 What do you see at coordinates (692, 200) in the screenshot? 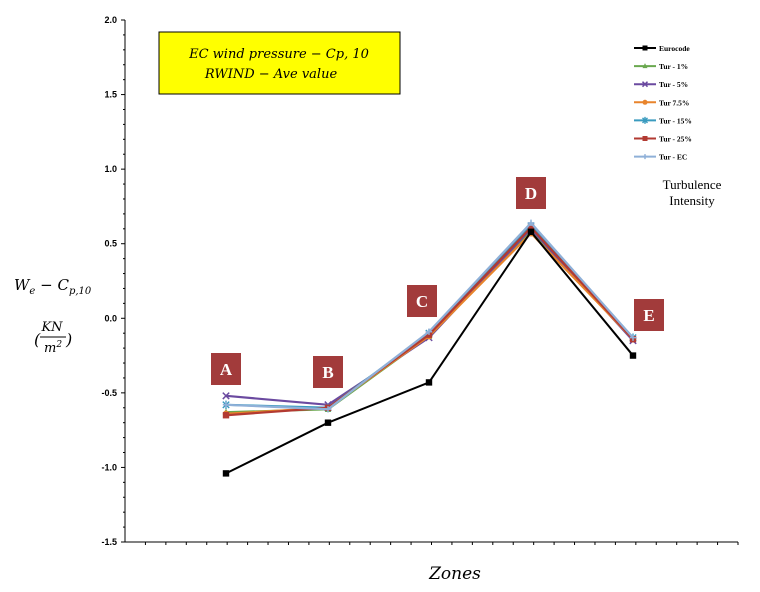
I see `legend-note-line-2: Intensity` at bounding box center [692, 200].